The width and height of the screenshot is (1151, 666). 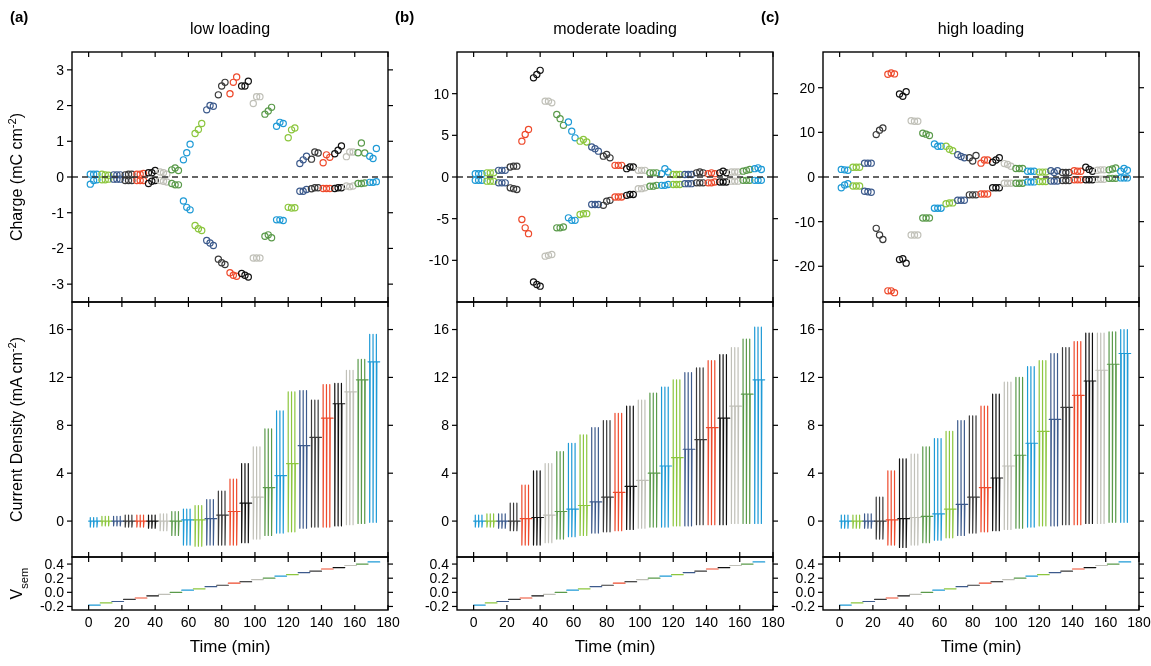 I want to click on x-tick-label: 40, so click(x=155, y=622).